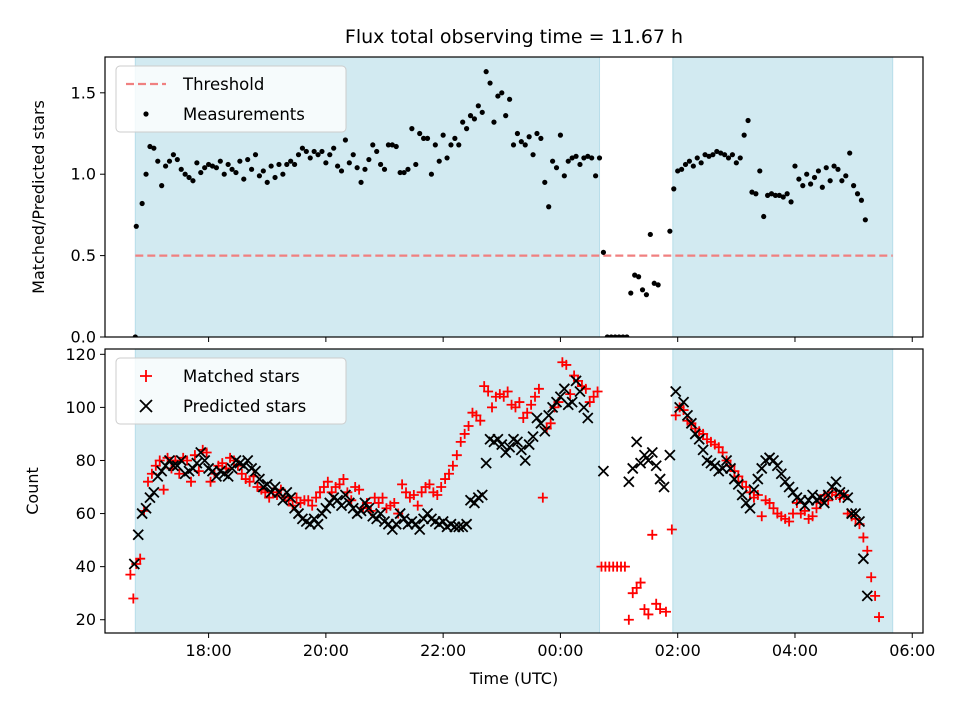  Describe the element at coordinates (86, 513) in the screenshot. I see `y-tick-label: 60` at that location.